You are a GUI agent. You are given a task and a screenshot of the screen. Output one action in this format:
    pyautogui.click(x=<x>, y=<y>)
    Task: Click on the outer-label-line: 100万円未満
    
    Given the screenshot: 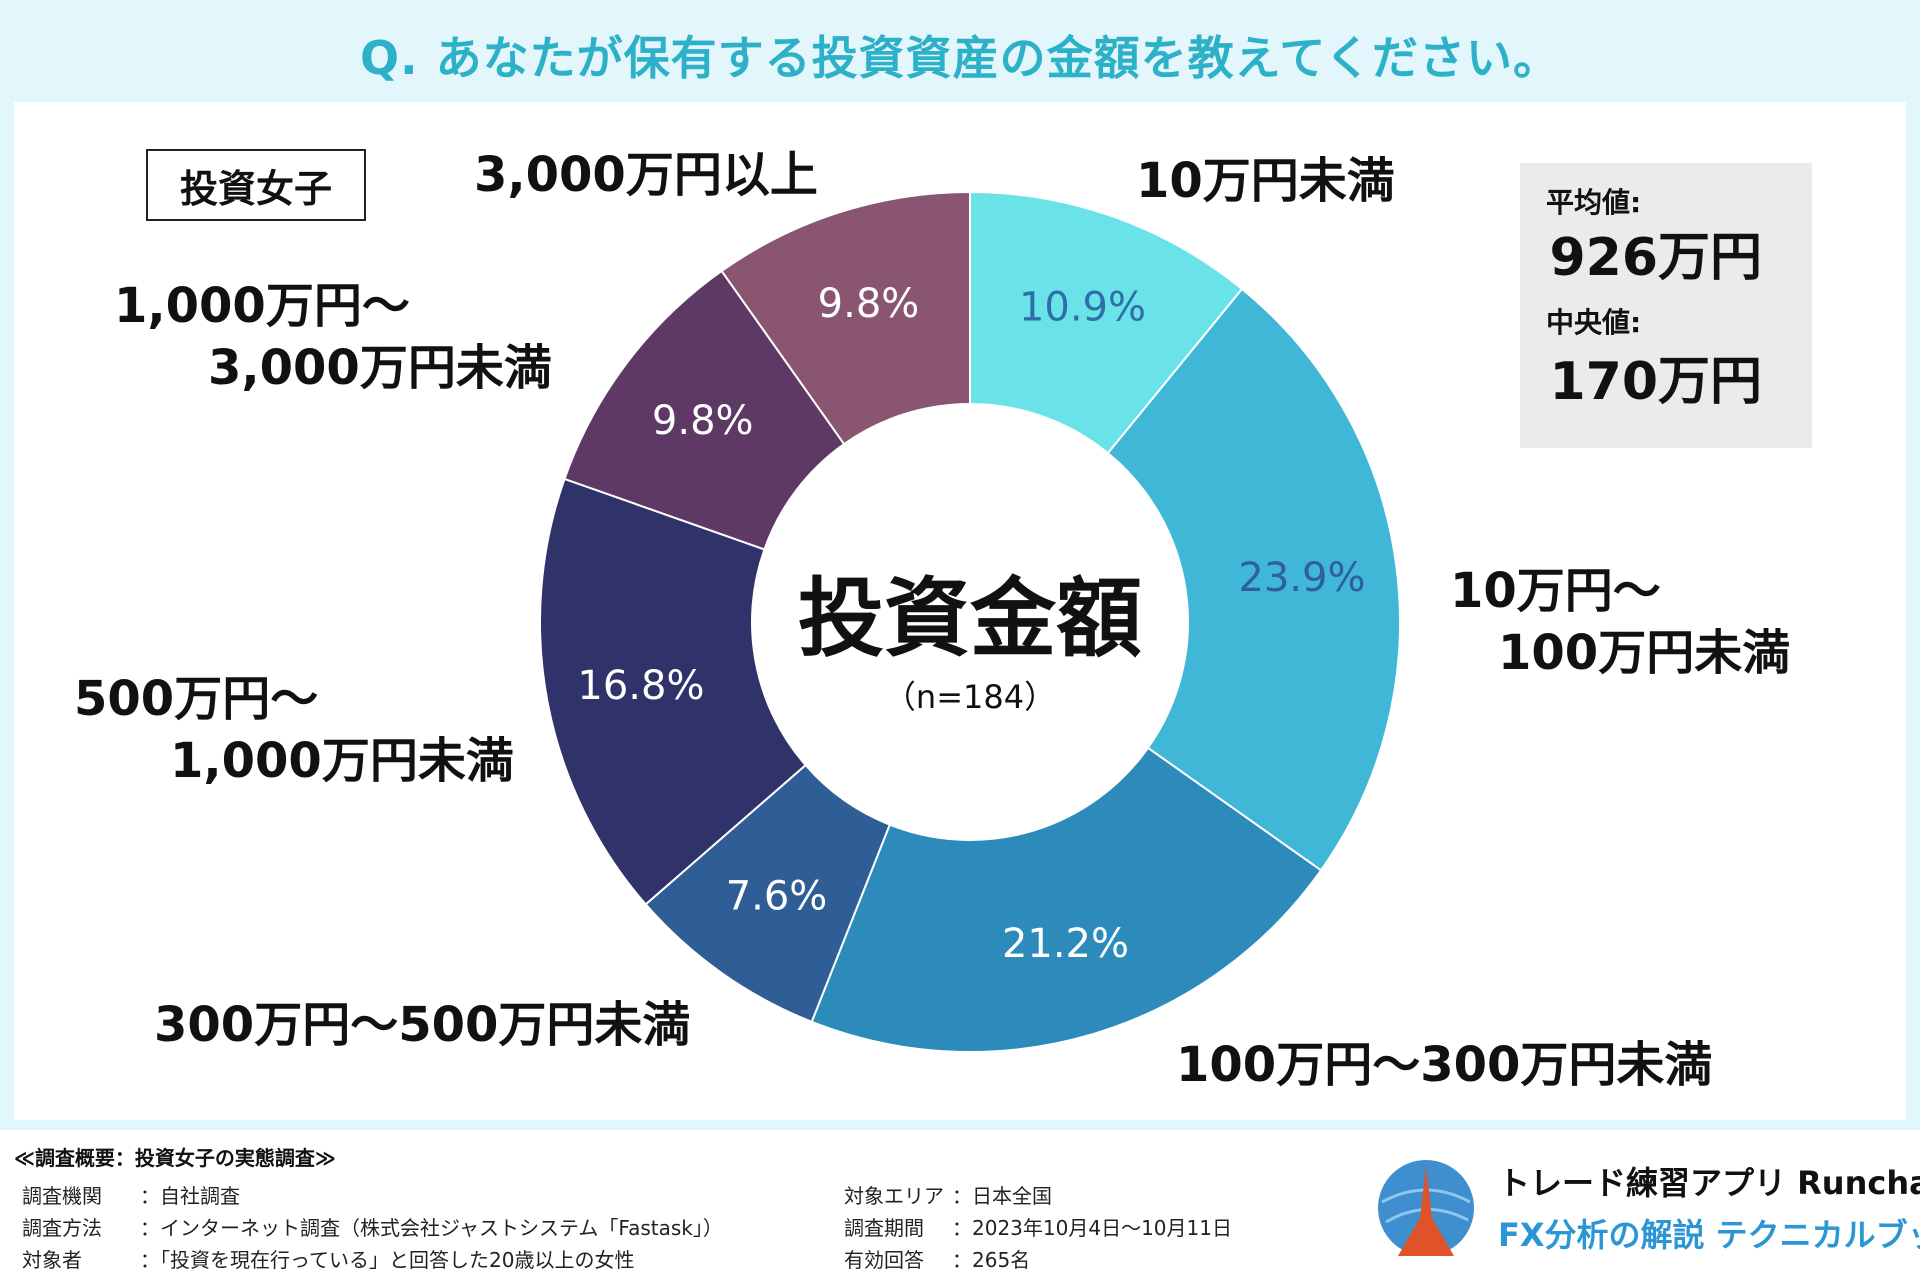 What is the action you would take?
    pyautogui.click(x=1644, y=653)
    